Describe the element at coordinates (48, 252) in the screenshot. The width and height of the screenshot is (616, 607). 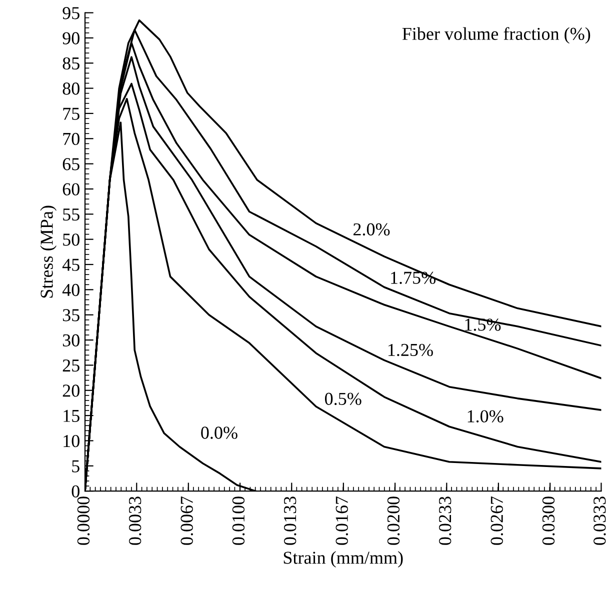
I see `y-axis-title: Stress (MPa)` at that location.